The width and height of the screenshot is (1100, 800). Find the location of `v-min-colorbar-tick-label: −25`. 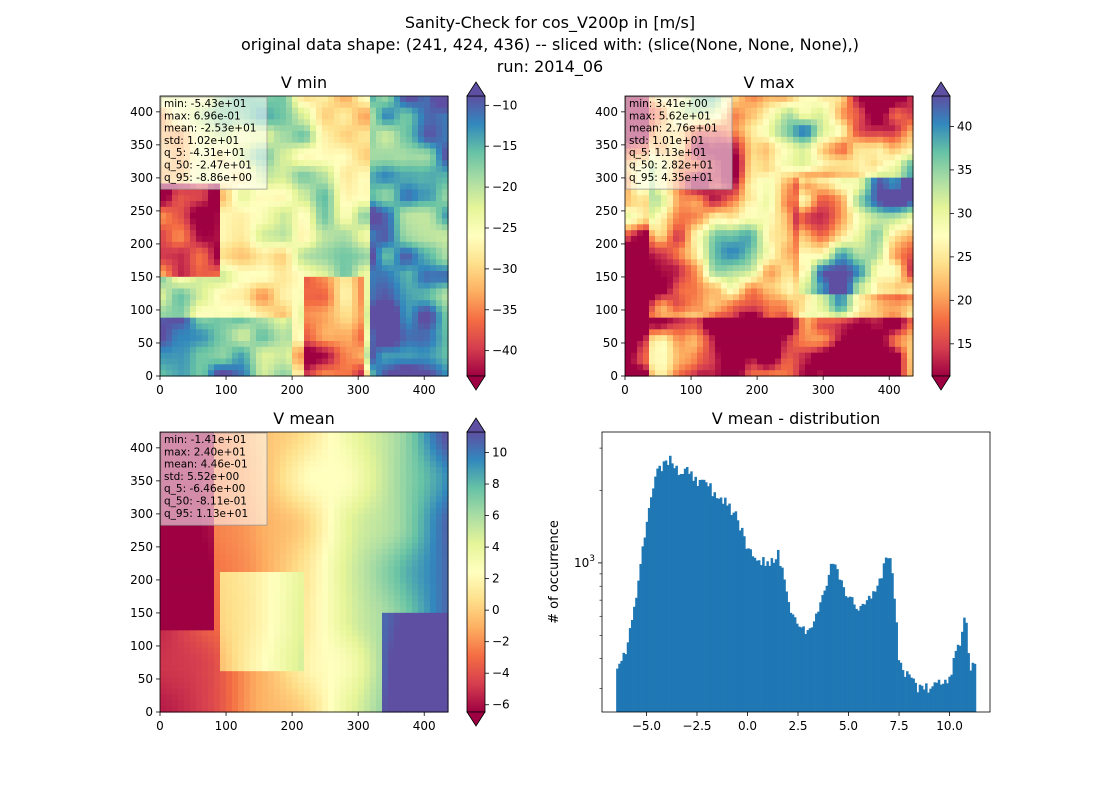

v-min-colorbar-tick-label: −25 is located at coordinates (504, 228).